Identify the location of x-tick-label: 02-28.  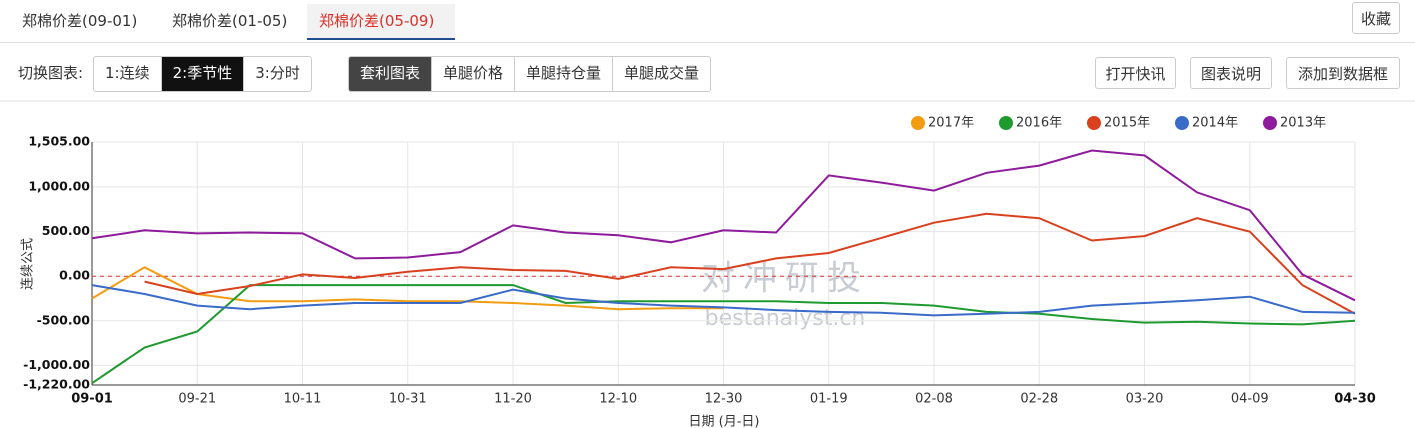
(1039, 399).